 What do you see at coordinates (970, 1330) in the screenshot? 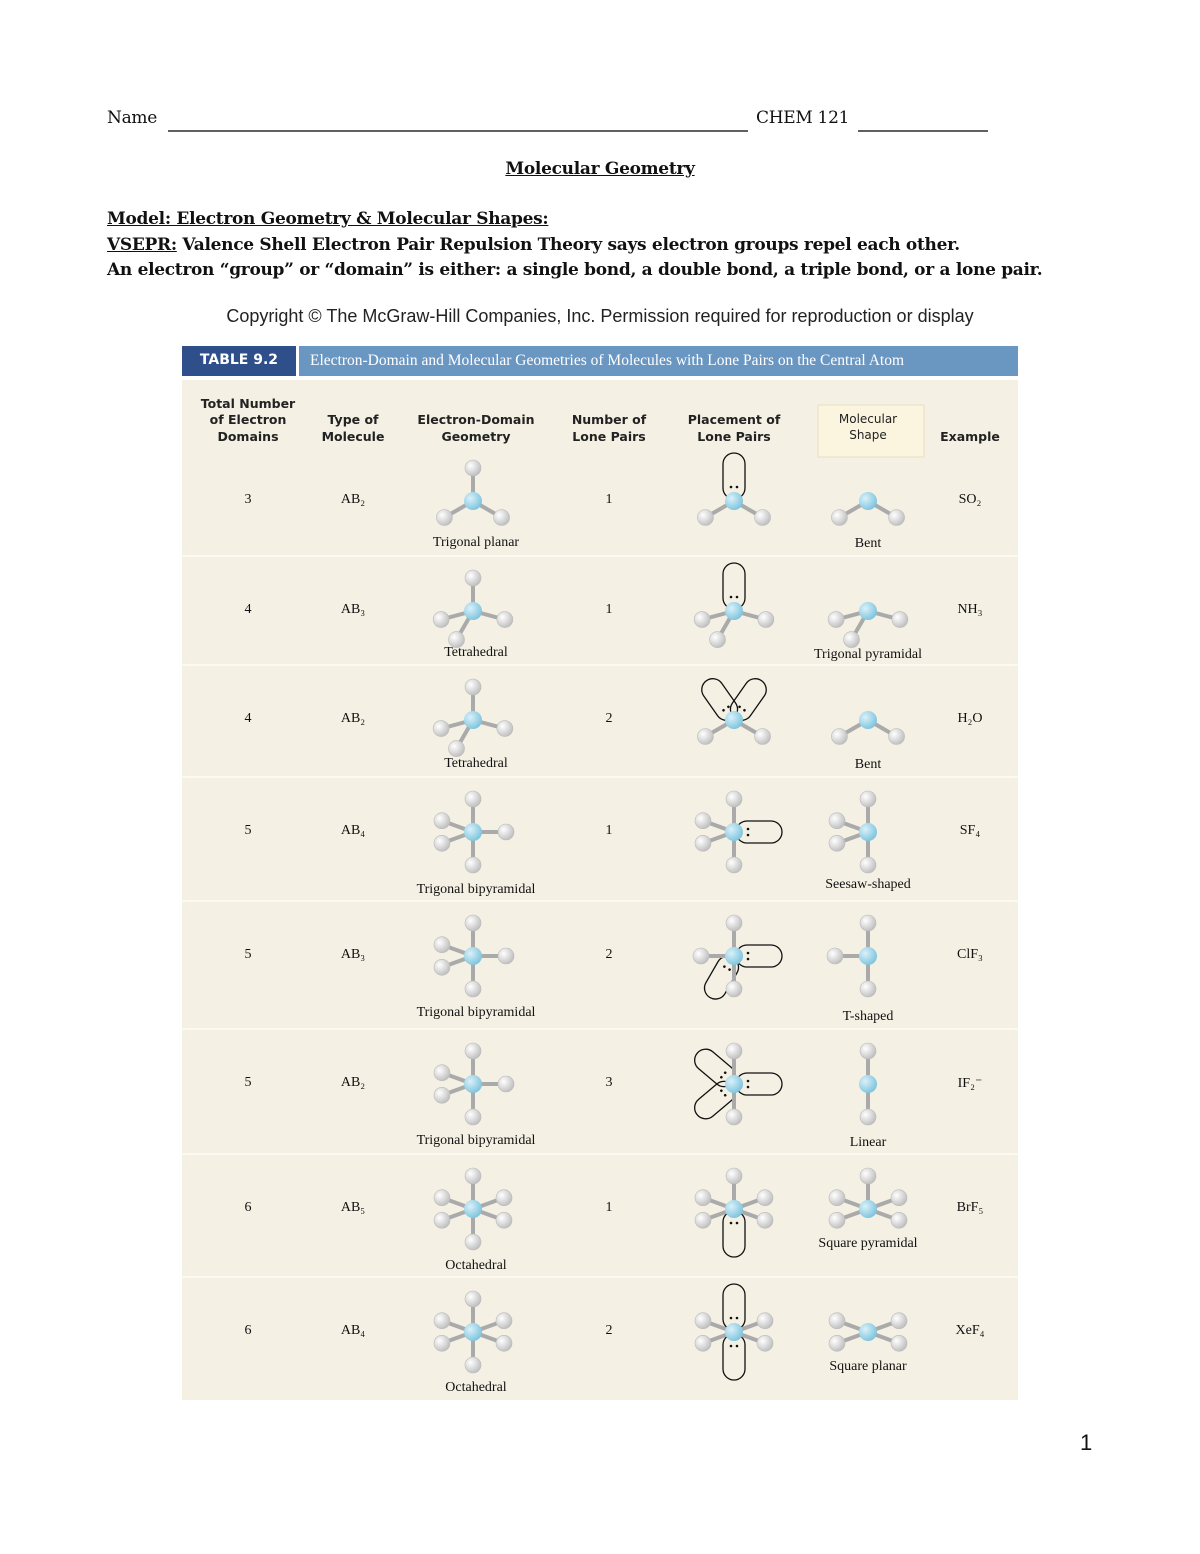
I see `example: XeF₄` at bounding box center [970, 1330].